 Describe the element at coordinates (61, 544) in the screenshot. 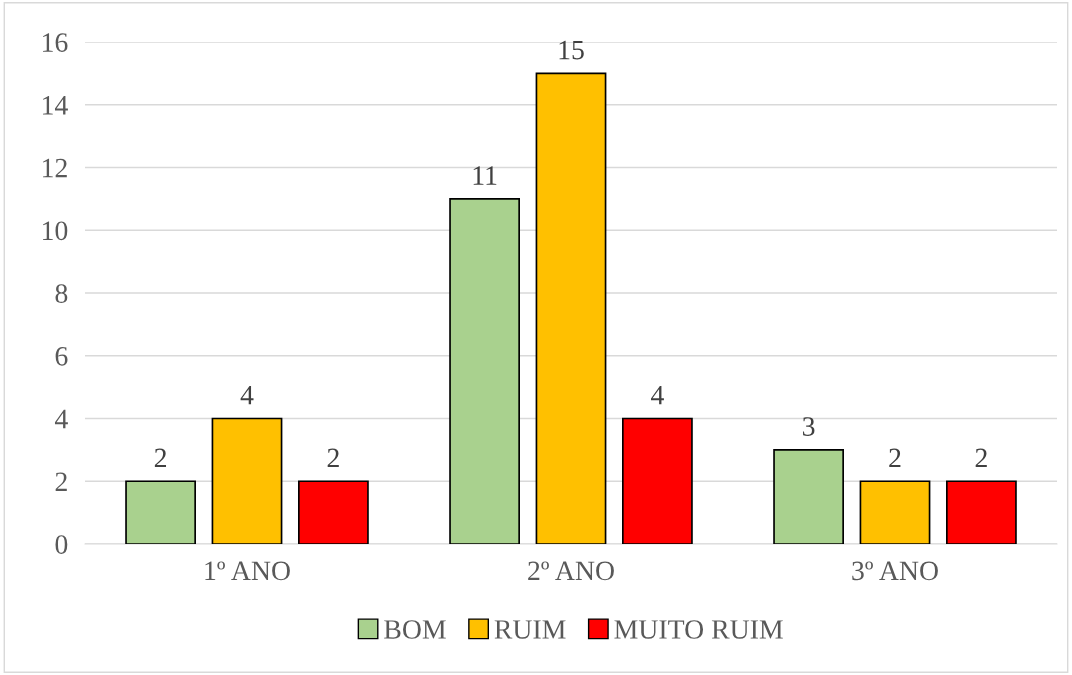

I see `y-tick-label: 0` at that location.